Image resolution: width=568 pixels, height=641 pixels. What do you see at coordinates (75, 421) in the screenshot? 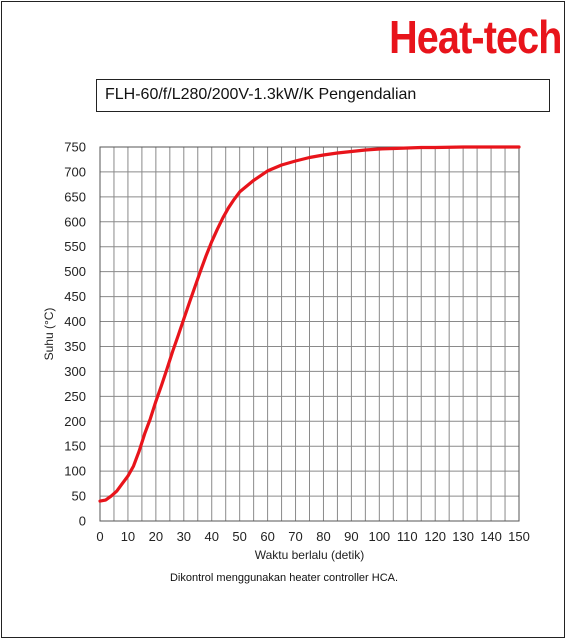
I see `y-tick-label: 200` at bounding box center [75, 421].